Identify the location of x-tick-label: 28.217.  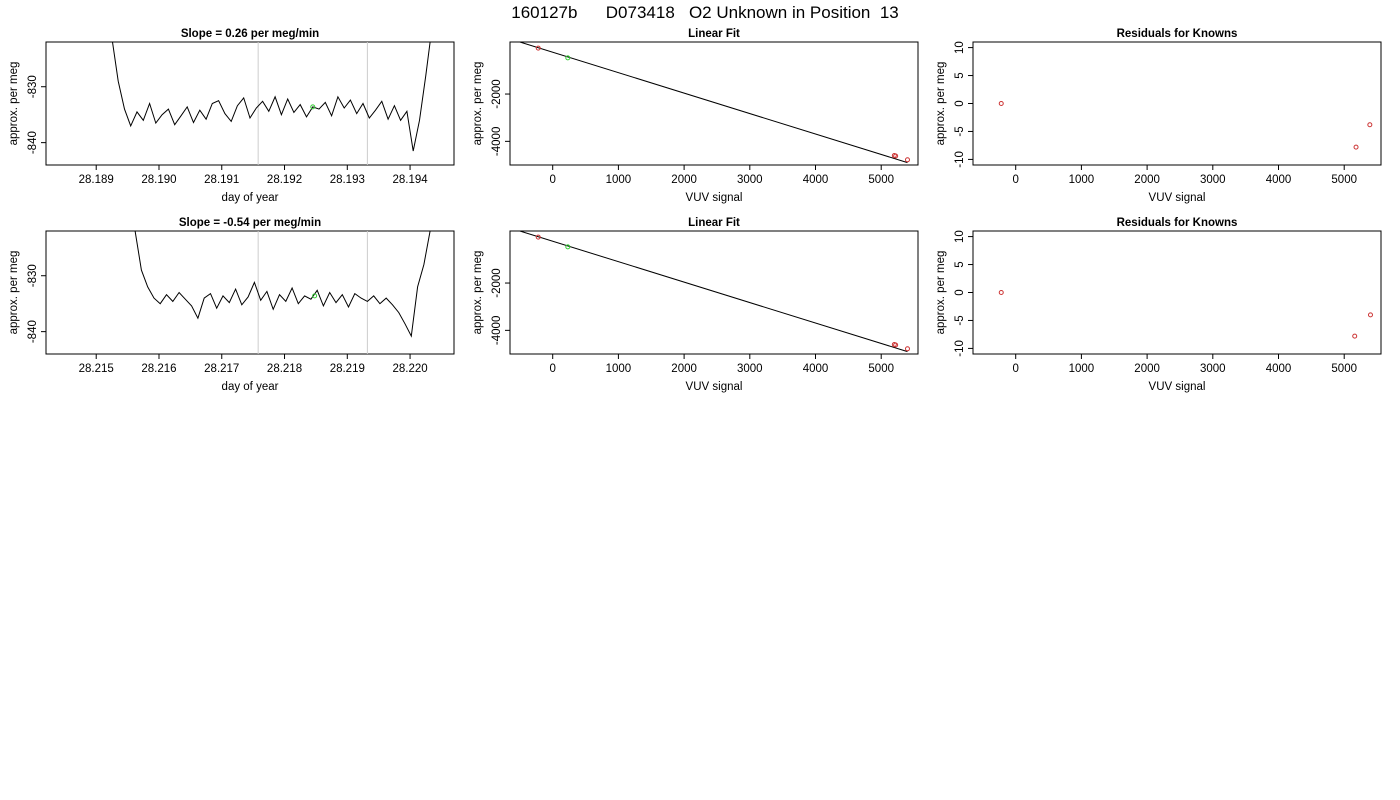
(221, 369).